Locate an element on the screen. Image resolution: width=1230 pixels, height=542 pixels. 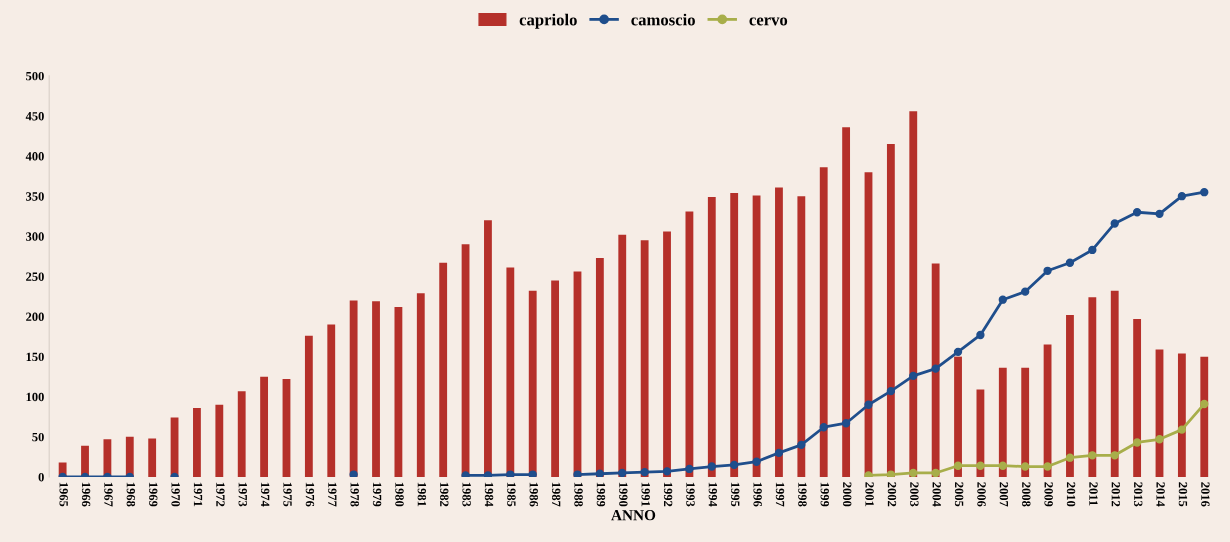
x-tick-label: 1997 is located at coordinates (780, 494).